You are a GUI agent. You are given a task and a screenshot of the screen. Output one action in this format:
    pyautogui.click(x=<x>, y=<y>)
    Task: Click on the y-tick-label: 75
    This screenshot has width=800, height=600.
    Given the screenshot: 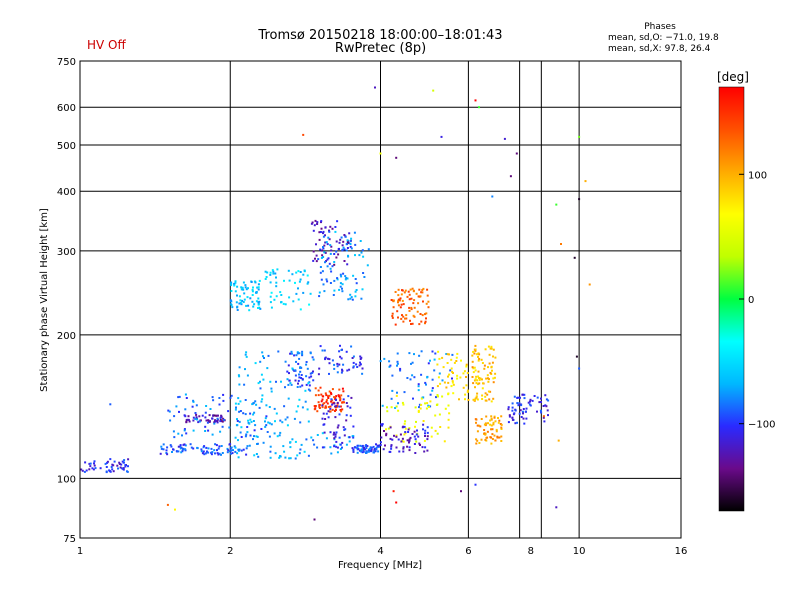 What is the action you would take?
    pyautogui.click(x=69, y=539)
    